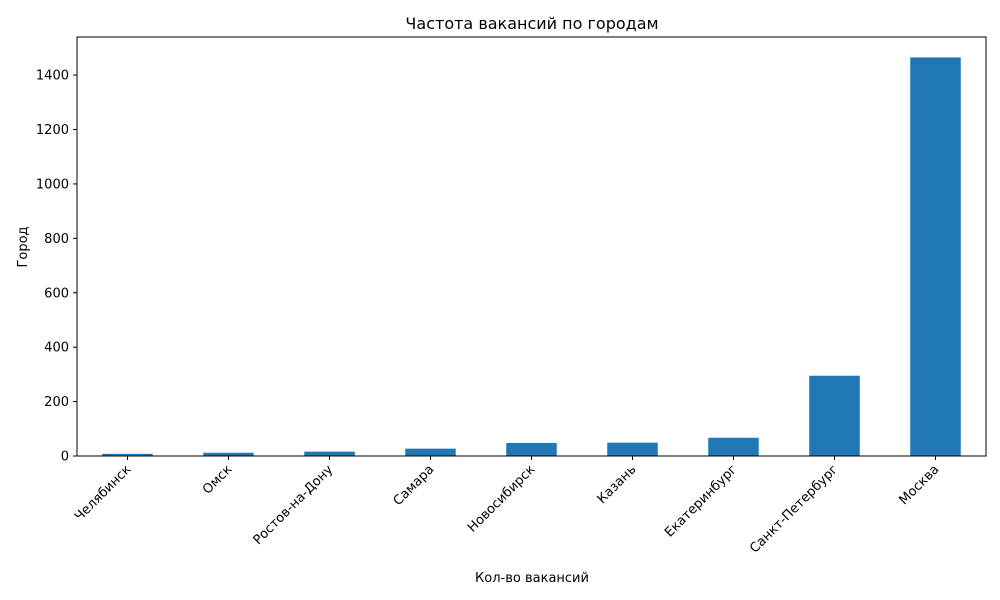 The image size is (1000, 600). Describe the element at coordinates (294, 505) in the screenshot. I see `x-tick-label: Ростов-на-Дону` at that location.